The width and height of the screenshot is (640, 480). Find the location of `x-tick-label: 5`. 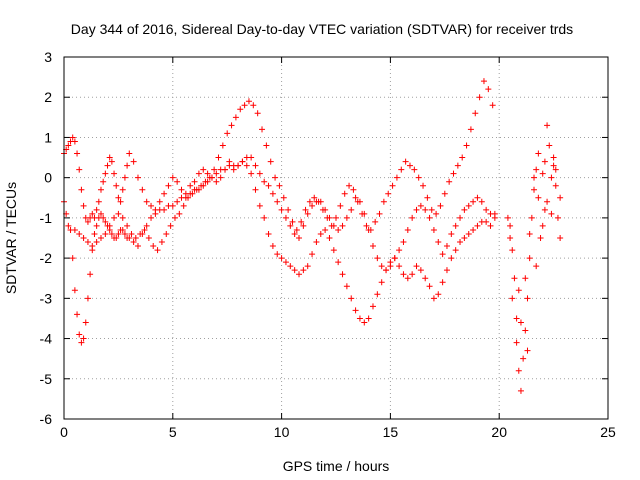

x-tick-label: 5 is located at coordinates (173, 432).